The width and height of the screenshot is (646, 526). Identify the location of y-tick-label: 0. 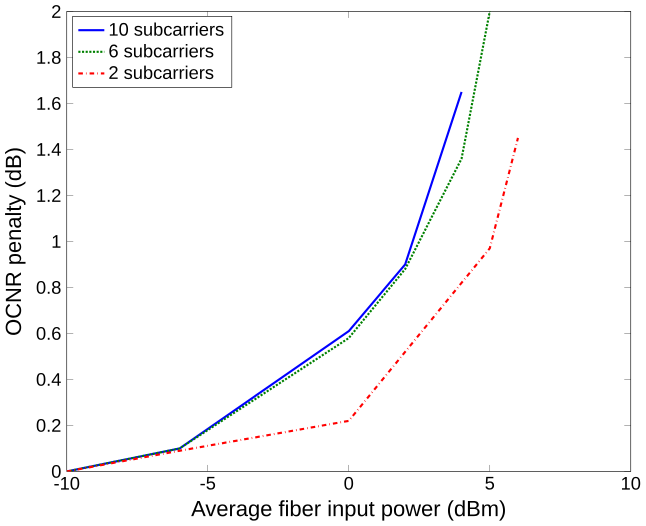
(56, 471).